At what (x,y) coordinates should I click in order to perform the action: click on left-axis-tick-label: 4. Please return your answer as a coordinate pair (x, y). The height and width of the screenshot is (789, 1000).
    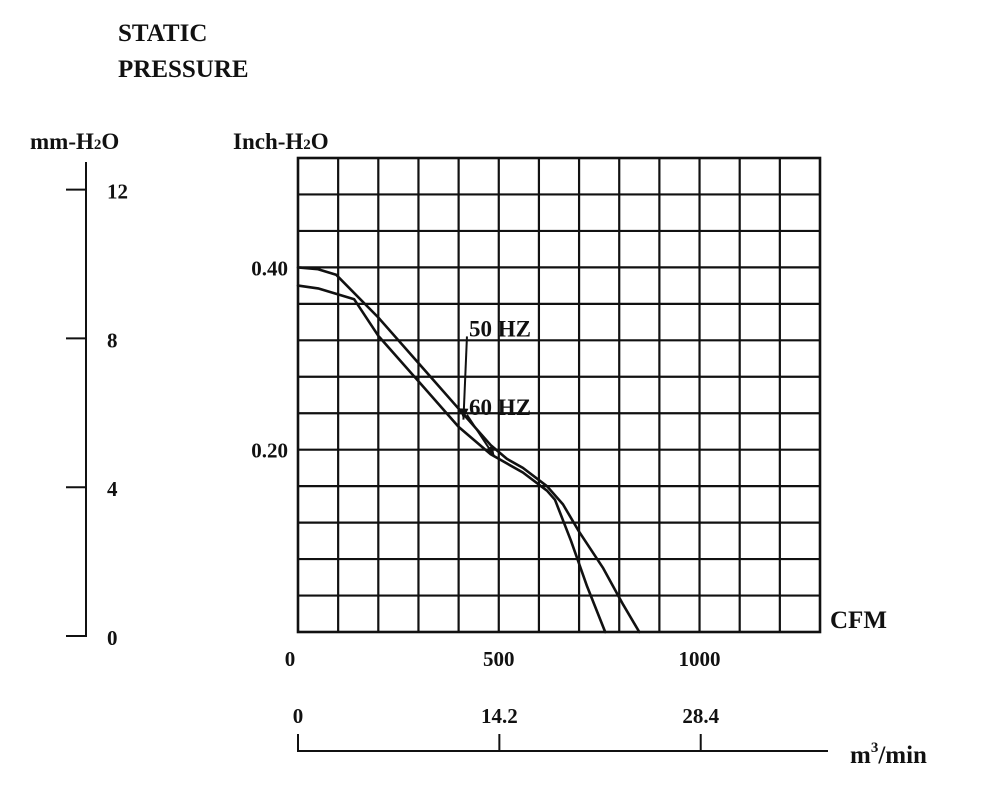
    Looking at the image, I should click on (112, 489).